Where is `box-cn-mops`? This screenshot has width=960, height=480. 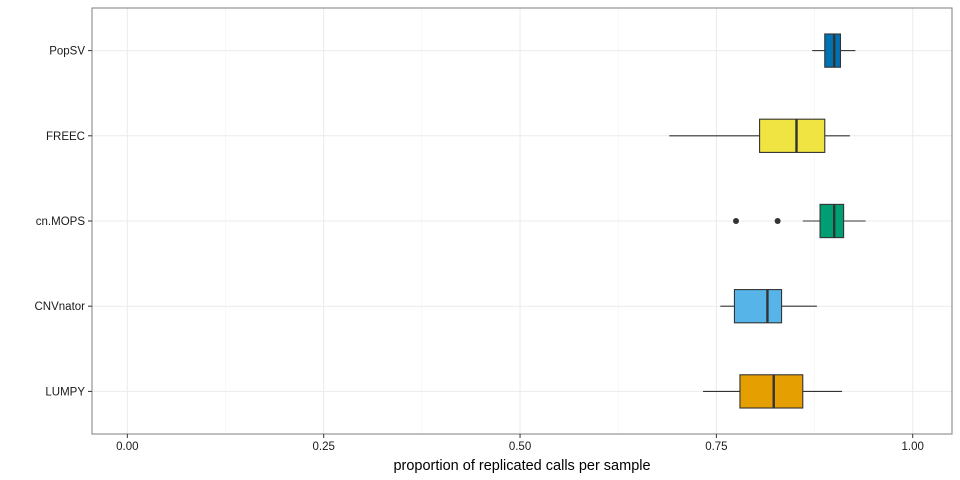
box-cn-mops is located at coordinates (799, 221).